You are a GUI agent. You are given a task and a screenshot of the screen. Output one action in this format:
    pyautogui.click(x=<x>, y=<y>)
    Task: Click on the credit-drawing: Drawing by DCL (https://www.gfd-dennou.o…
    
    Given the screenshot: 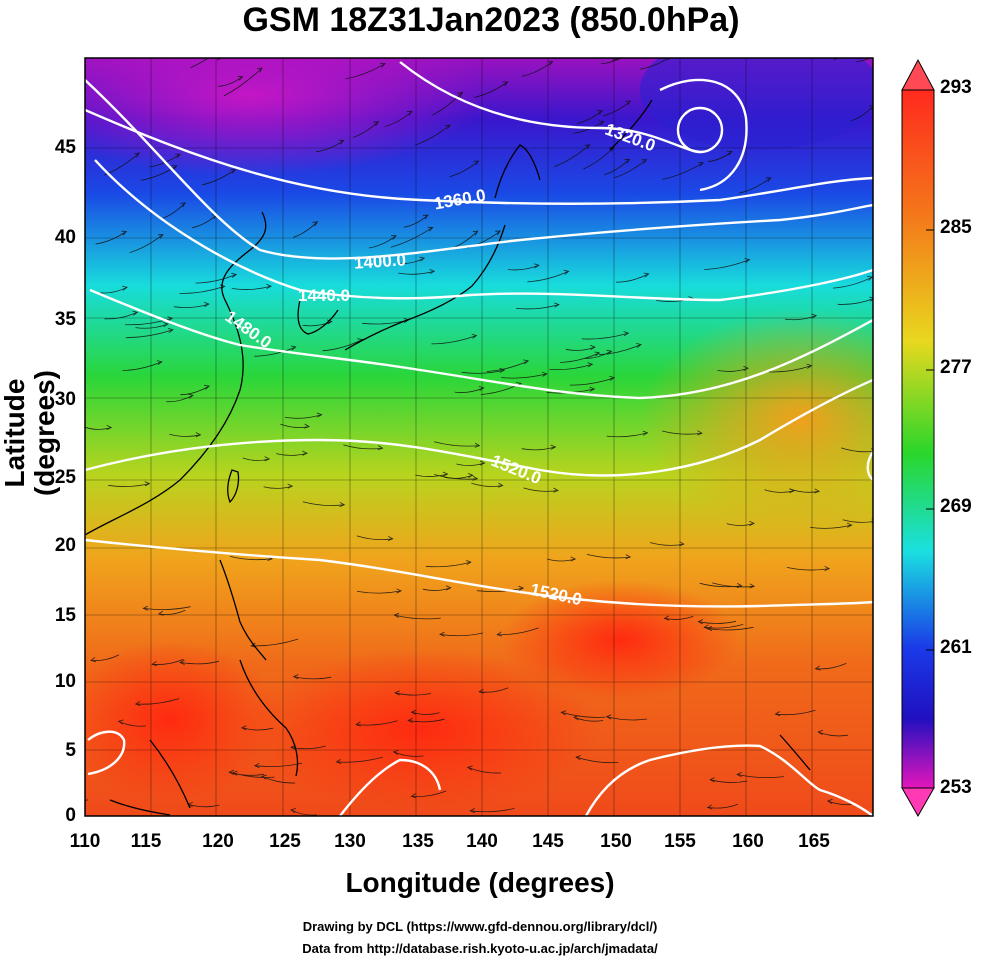 What is the action you would take?
    pyautogui.click(x=480, y=926)
    